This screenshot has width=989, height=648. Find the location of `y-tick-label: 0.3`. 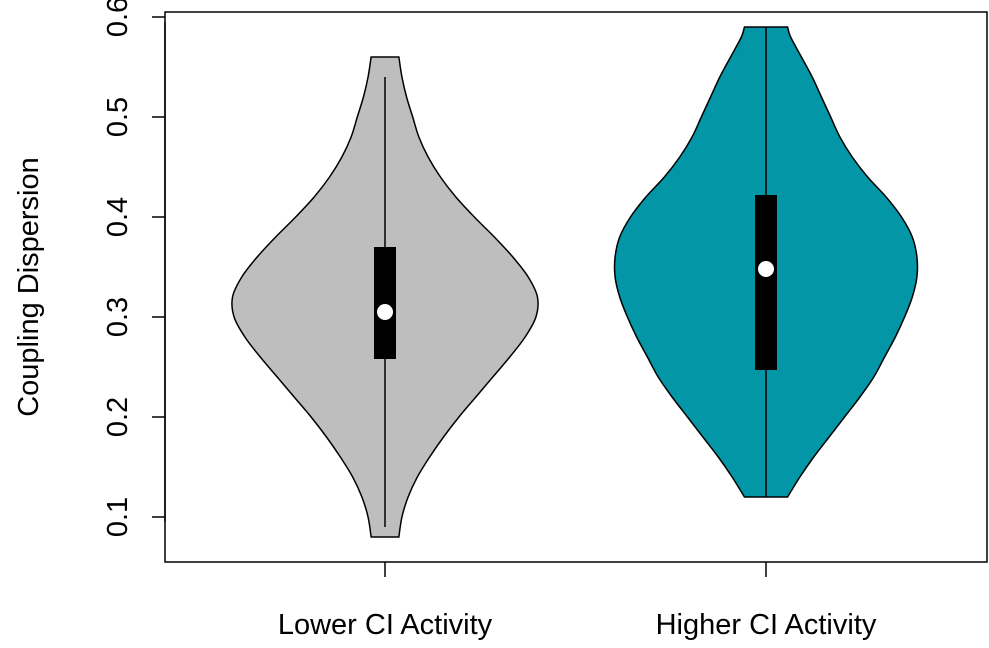

y-tick-label: 0.3 is located at coordinates (118, 317).